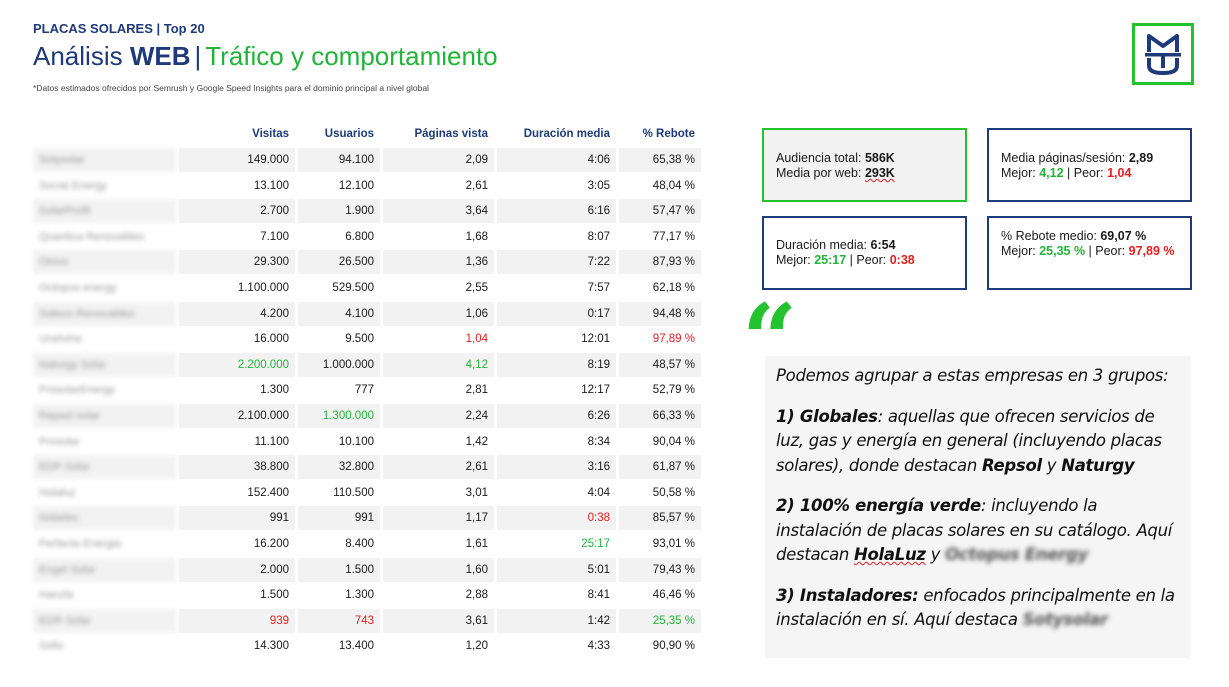 Image resolution: width=1229 pixels, height=687 pixels. What do you see at coordinates (476, 185) in the screenshot?
I see `cell-paginas: 2,61` at bounding box center [476, 185].